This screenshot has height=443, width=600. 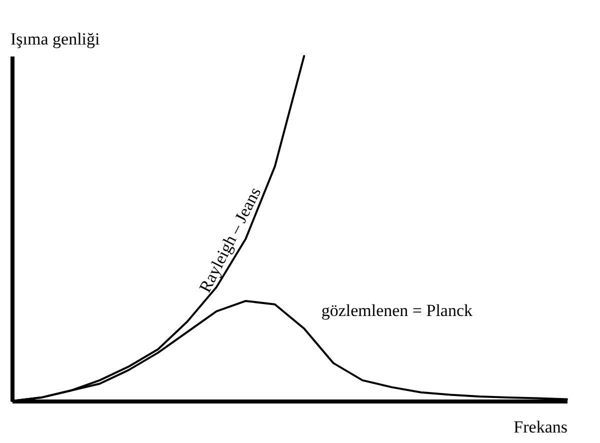 What do you see at coordinates (397, 310) in the screenshot?
I see `series-label: gözlemlenen = Planck` at bounding box center [397, 310].